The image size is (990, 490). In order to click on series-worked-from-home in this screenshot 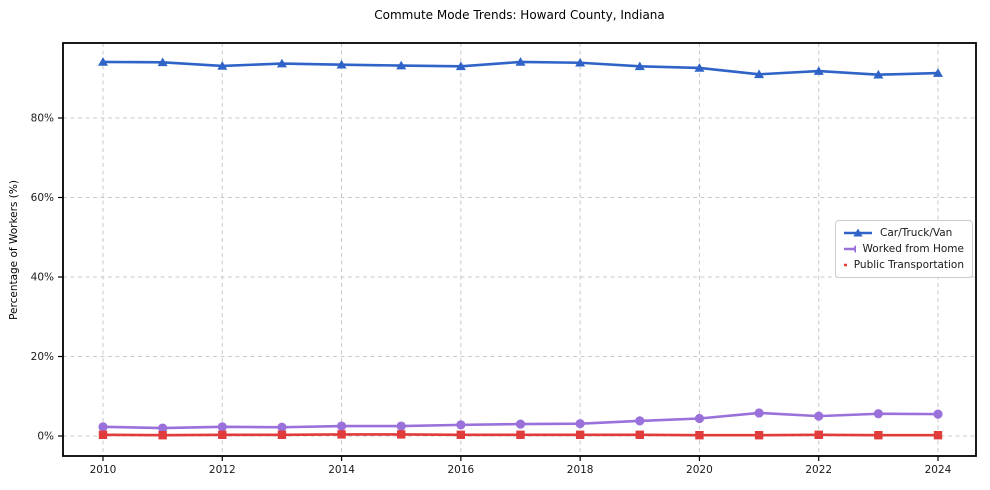, I will do `click(520, 420)`.